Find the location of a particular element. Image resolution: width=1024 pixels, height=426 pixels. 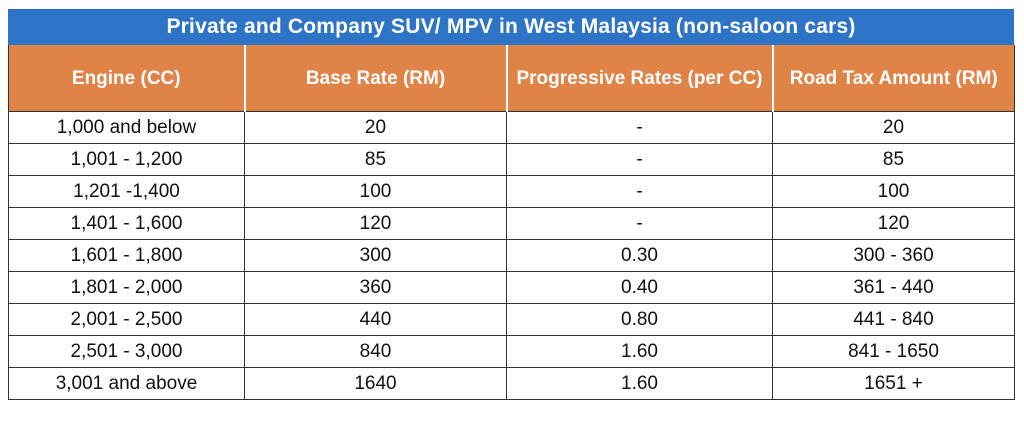

road-tax-cell: 20 is located at coordinates (893, 127).